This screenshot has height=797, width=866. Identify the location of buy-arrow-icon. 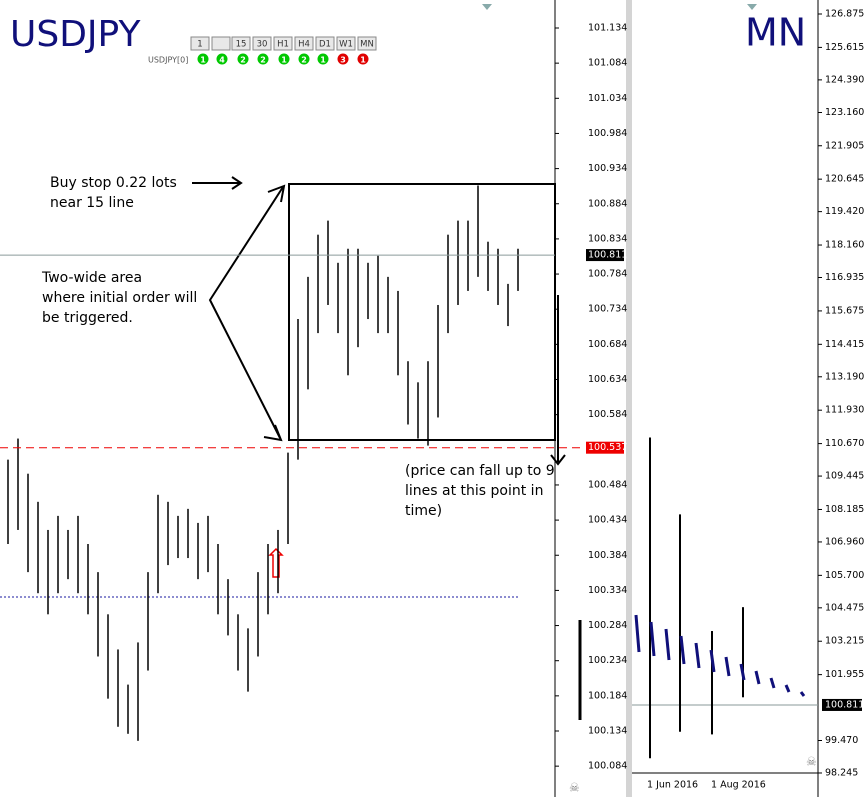
(276, 562).